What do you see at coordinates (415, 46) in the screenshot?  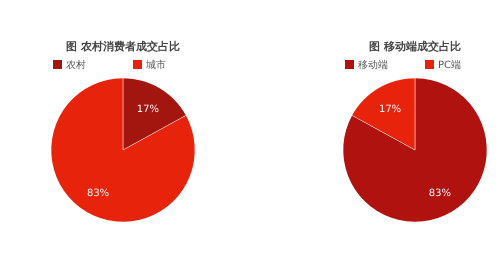 I see `chart-title: 图 移动端成交占比` at bounding box center [415, 46].